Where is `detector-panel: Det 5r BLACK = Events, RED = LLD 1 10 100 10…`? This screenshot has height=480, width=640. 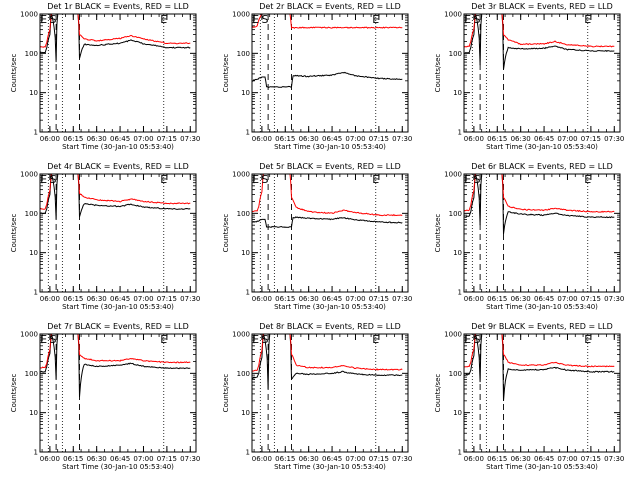 detector-panel: Det 5r BLACK = Events, RED = LLD 1 10 100 10… is located at coordinates (317, 236).